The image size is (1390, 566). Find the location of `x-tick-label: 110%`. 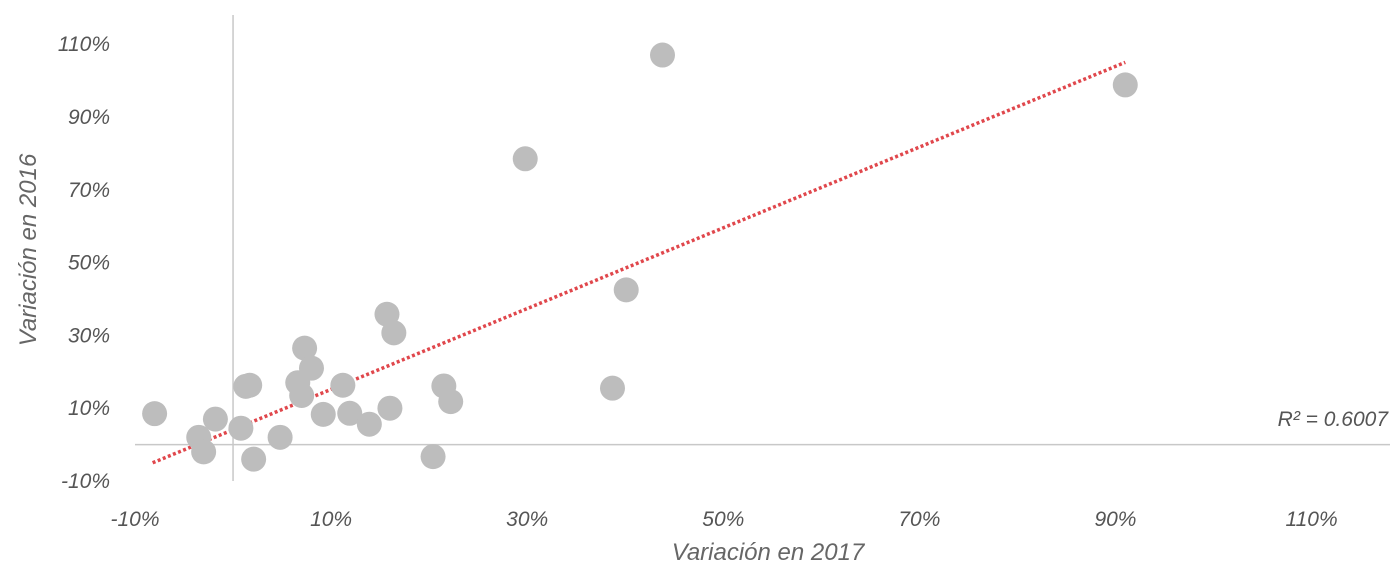

x-tick-label: 110% is located at coordinates (1311, 519).